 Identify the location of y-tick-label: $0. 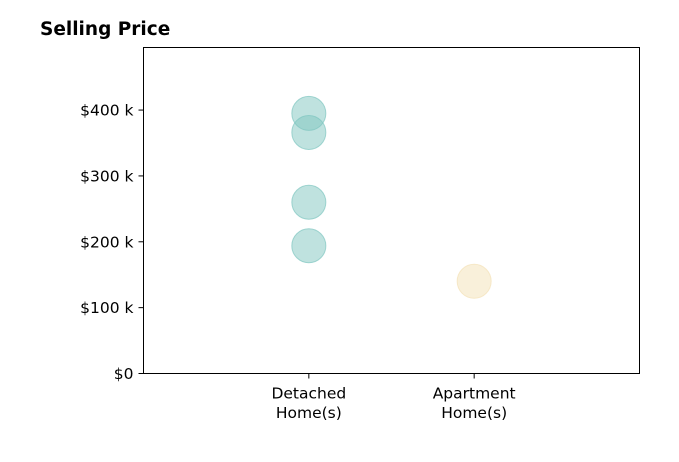
(124, 374).